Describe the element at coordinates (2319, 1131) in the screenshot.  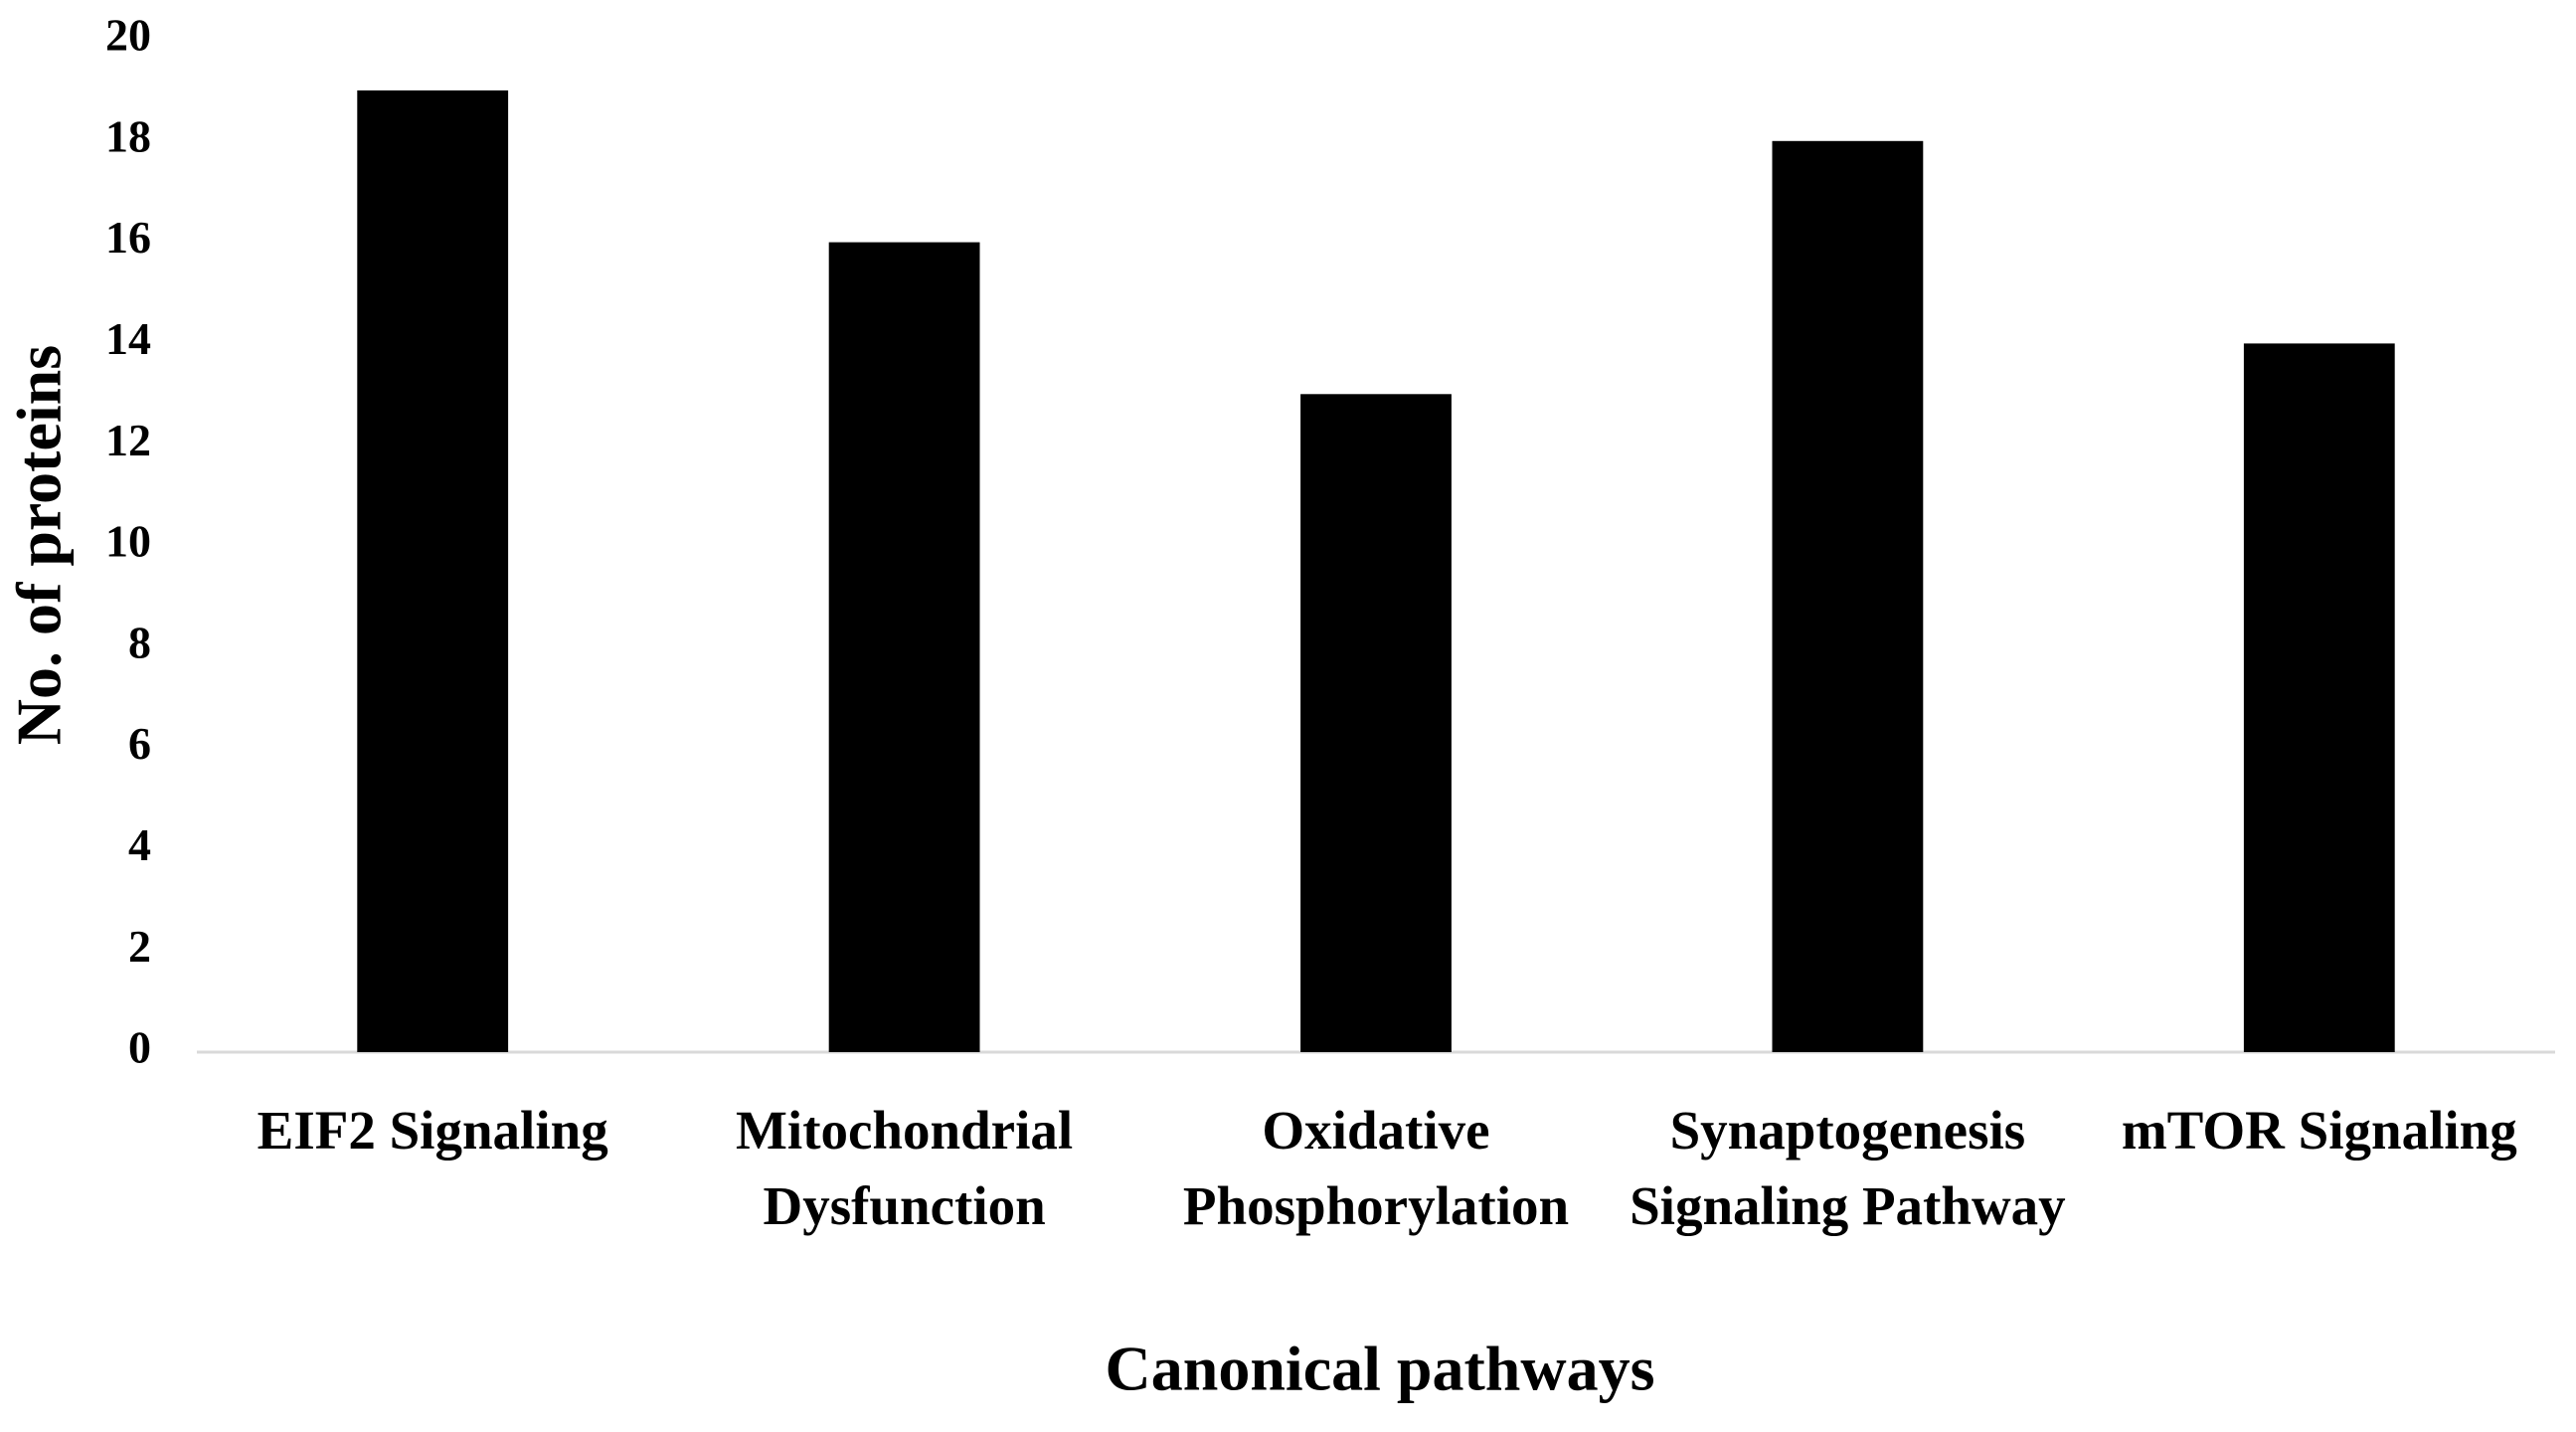
I see `x-tick-label: mTOR Signaling` at that location.